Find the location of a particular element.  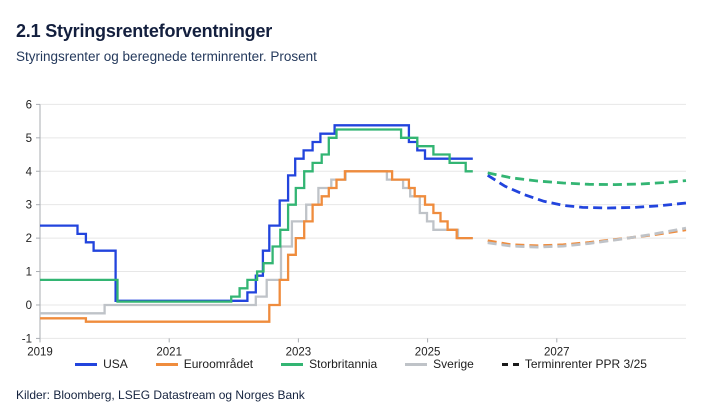

legend-label: USA is located at coordinates (115, 364).